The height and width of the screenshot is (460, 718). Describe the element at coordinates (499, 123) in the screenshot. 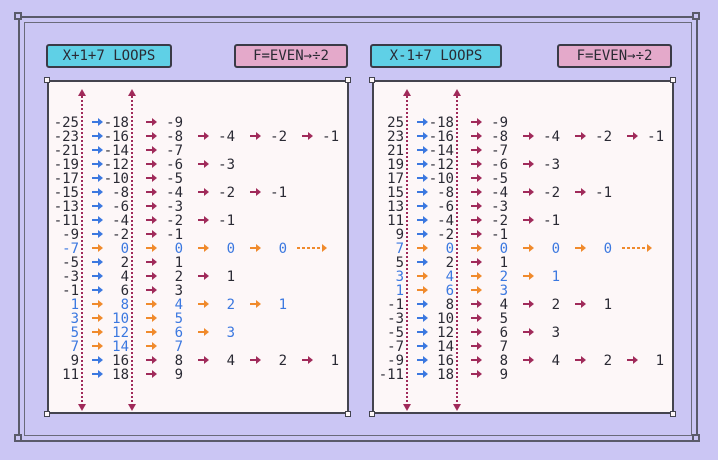

I see `sequence-value: -9` at that location.